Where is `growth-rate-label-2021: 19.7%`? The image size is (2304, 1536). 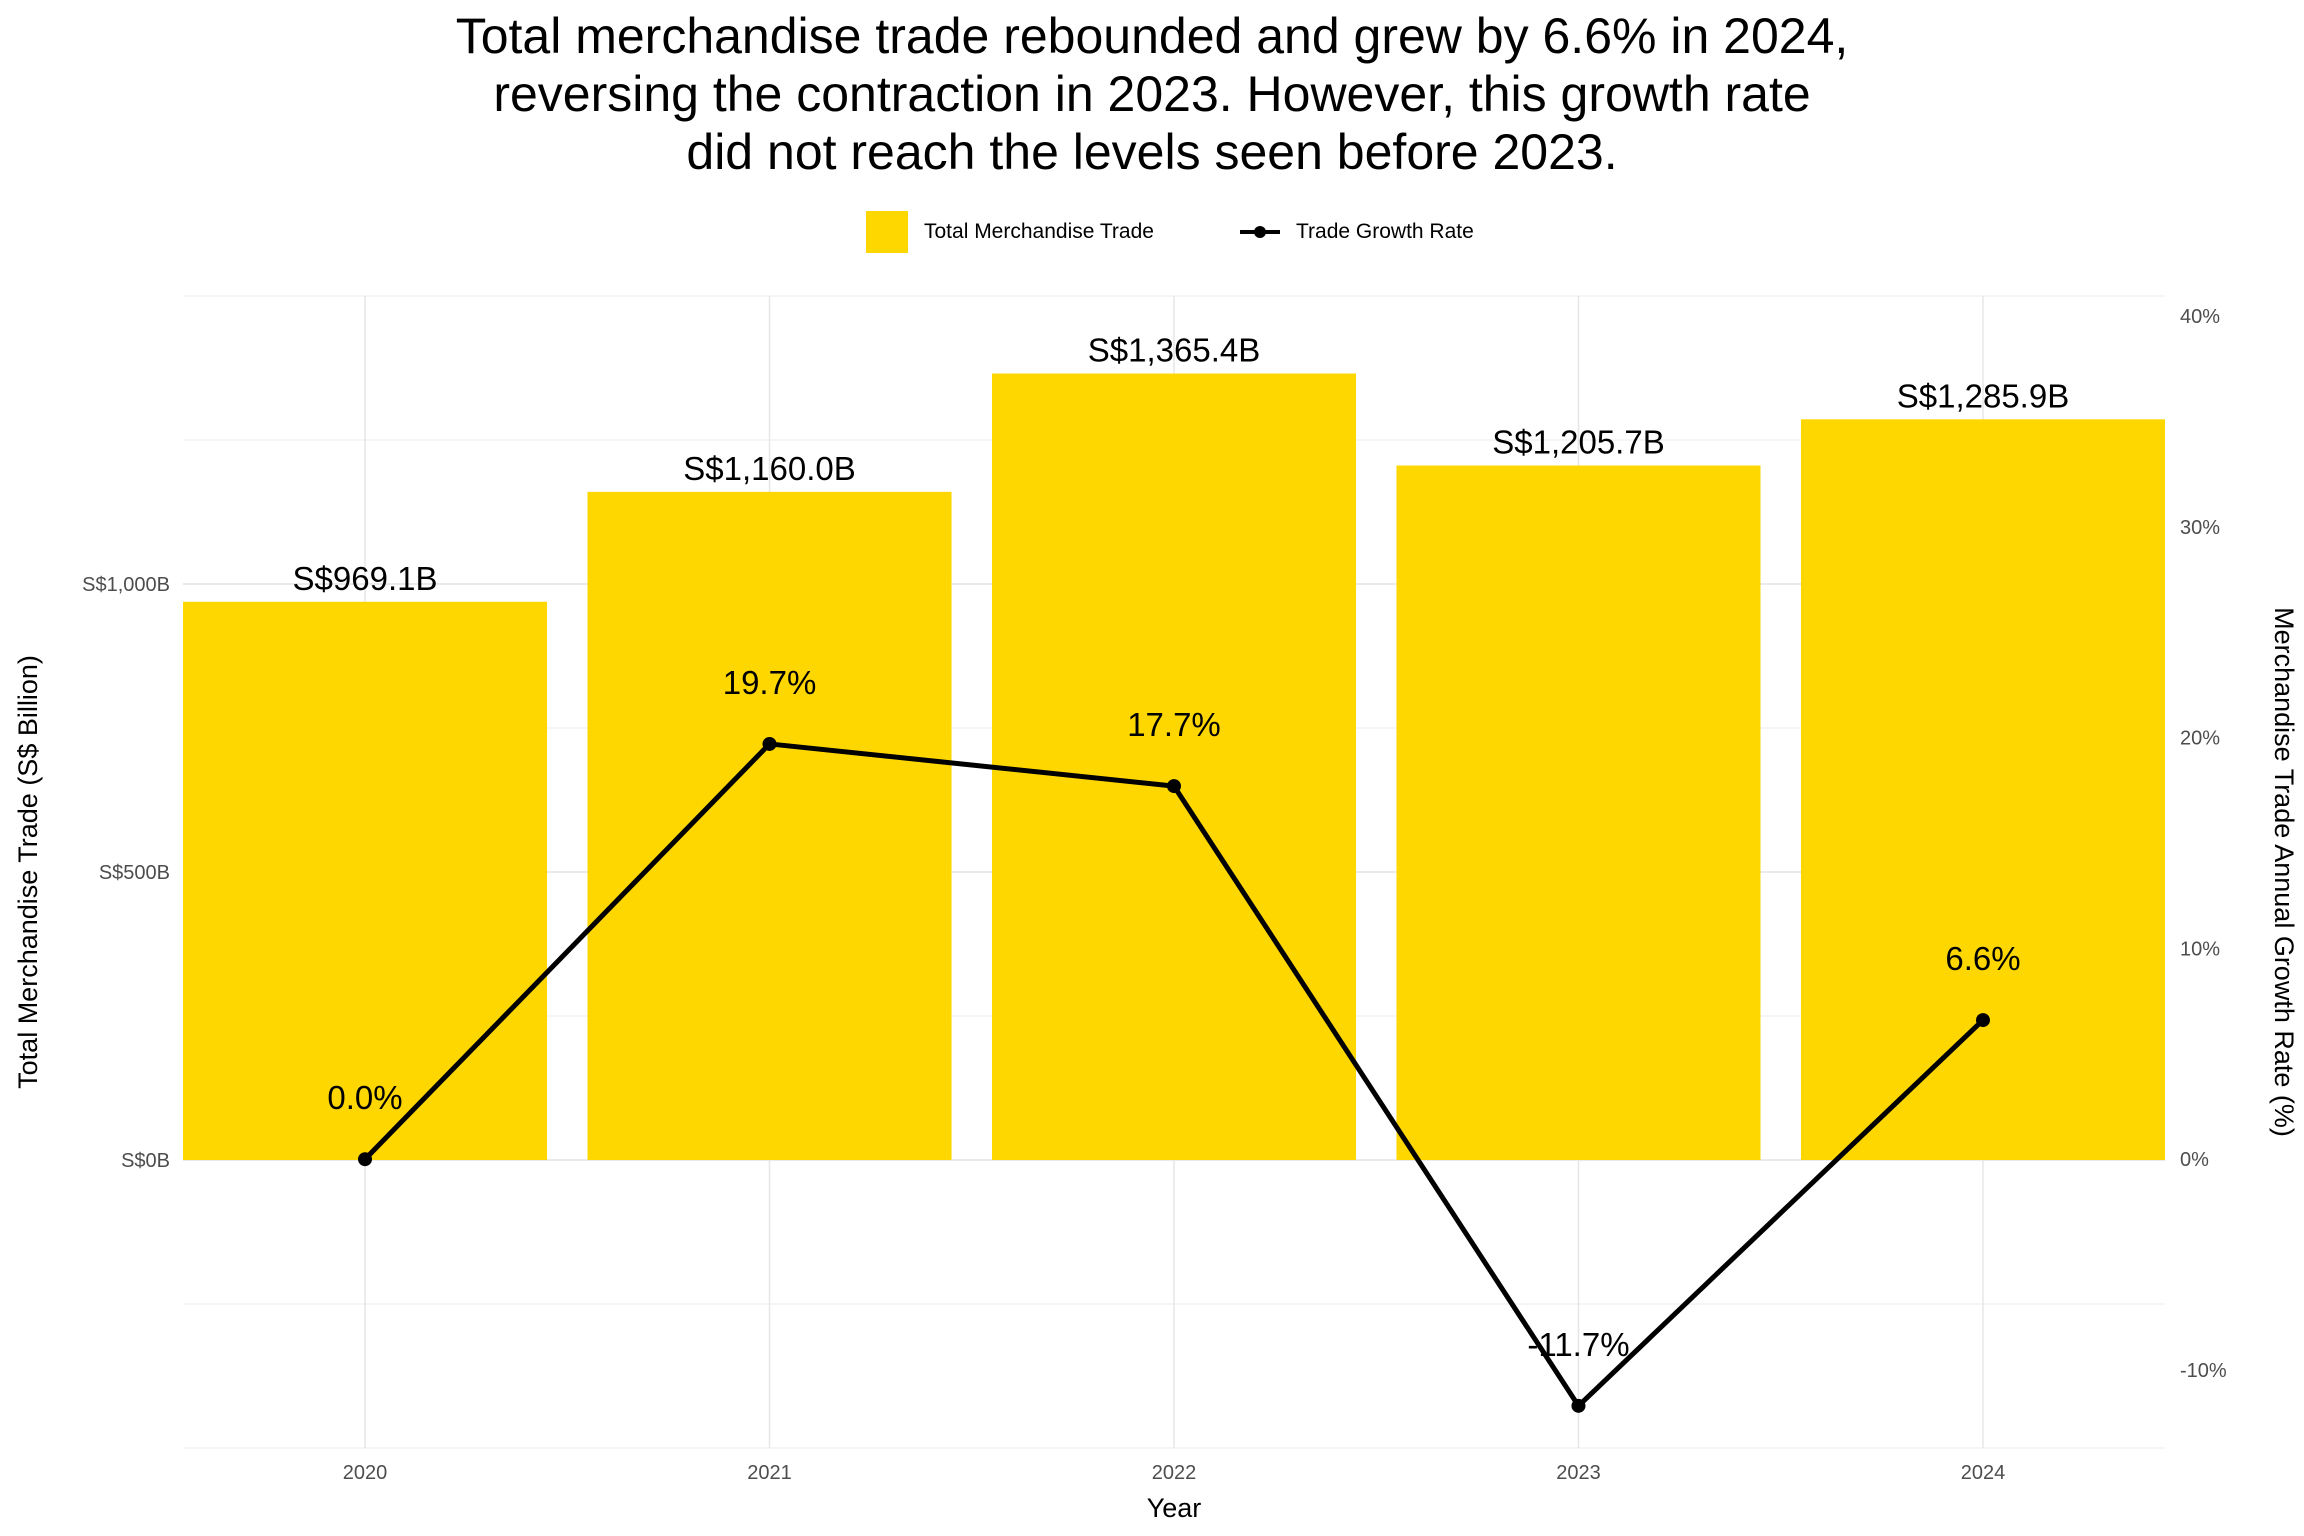
growth-rate-label-2021: 19.7% is located at coordinates (770, 682).